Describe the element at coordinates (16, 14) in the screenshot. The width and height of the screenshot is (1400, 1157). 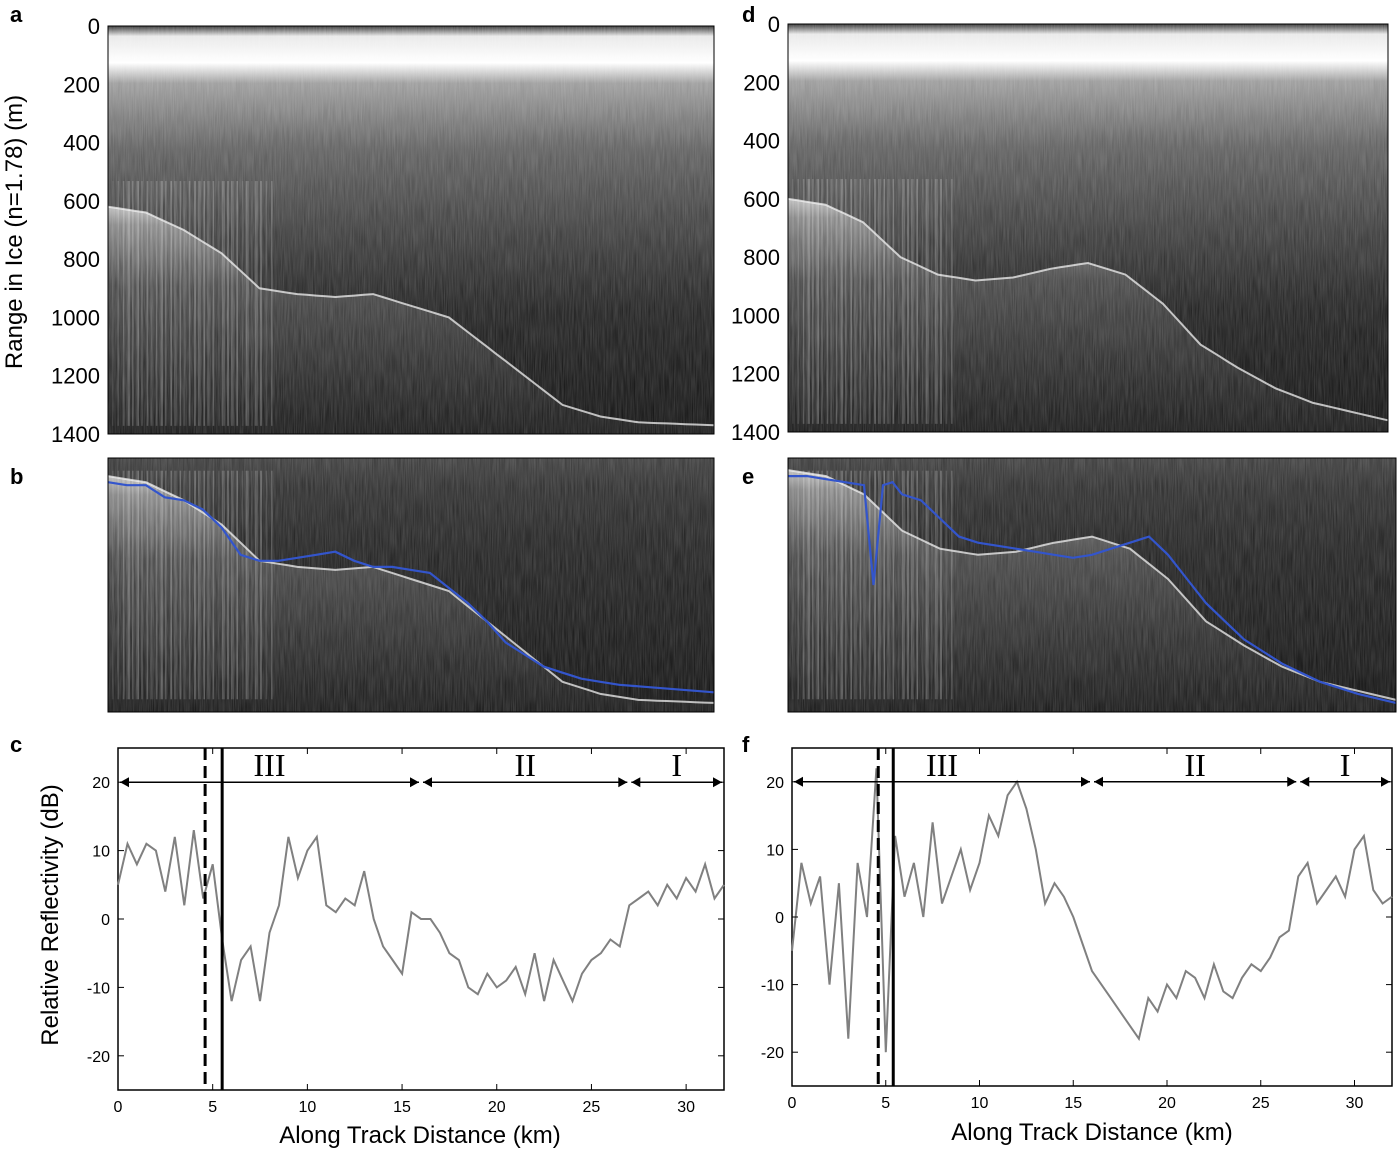
I see `panel-letter-a: a` at that location.